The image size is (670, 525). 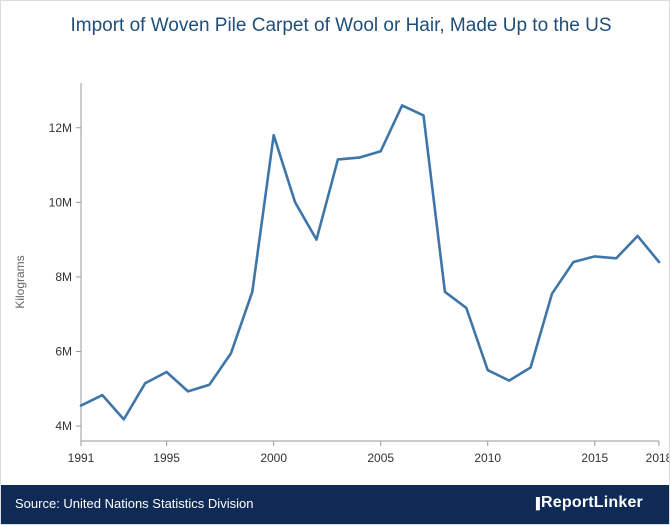 What do you see at coordinates (166, 458) in the screenshot?
I see `x-tick-label: 1995` at bounding box center [166, 458].